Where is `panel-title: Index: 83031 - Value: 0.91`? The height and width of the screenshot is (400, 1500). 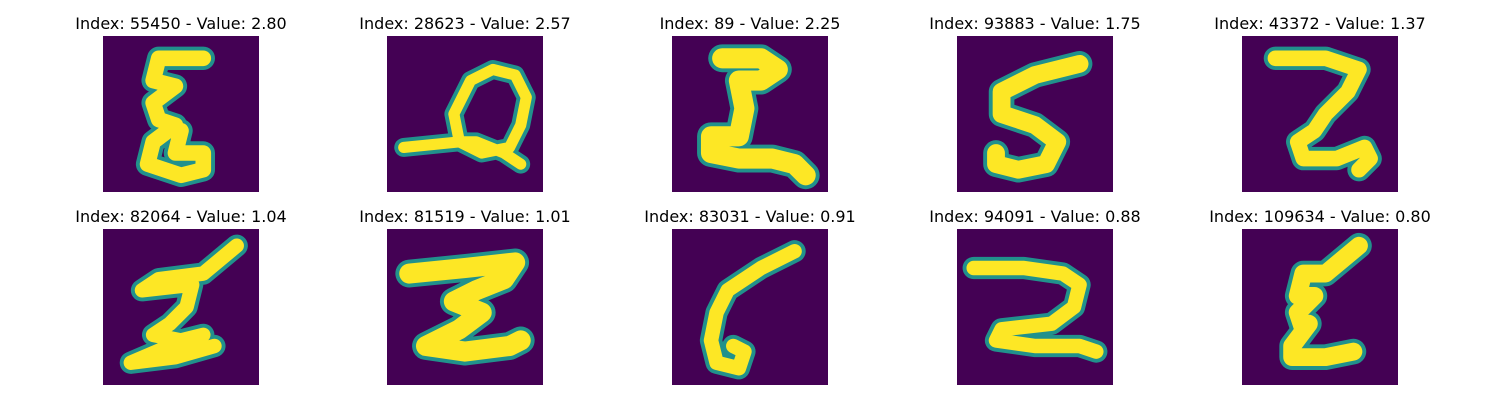
panel-title: Index: 83031 - Value: 0.91 is located at coordinates (750, 216).